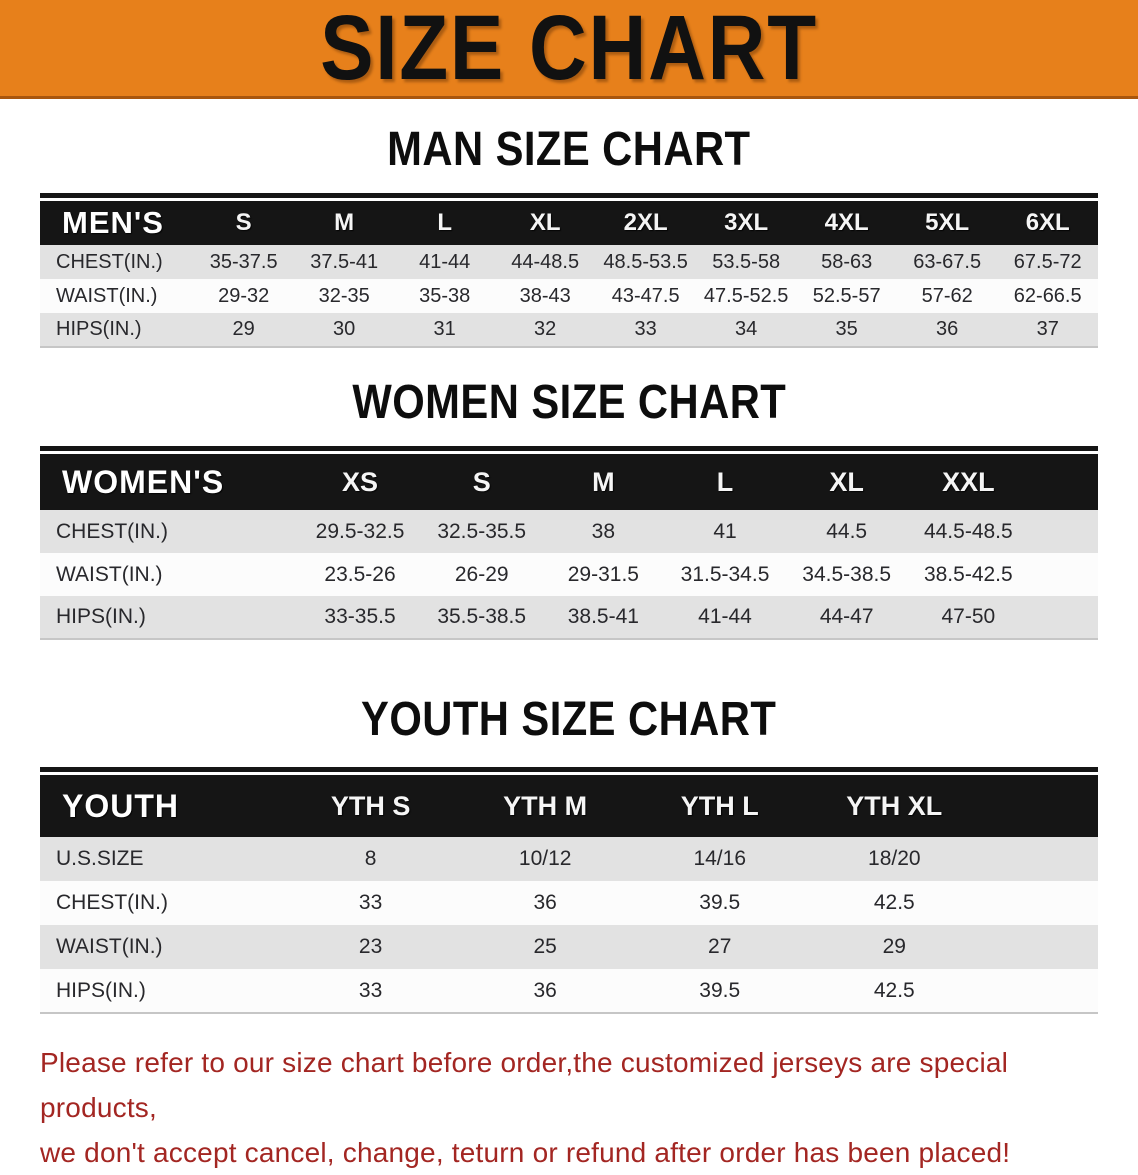 This screenshot has height=1175, width=1138. I want to click on size-value-cell: 30, so click(344, 329).